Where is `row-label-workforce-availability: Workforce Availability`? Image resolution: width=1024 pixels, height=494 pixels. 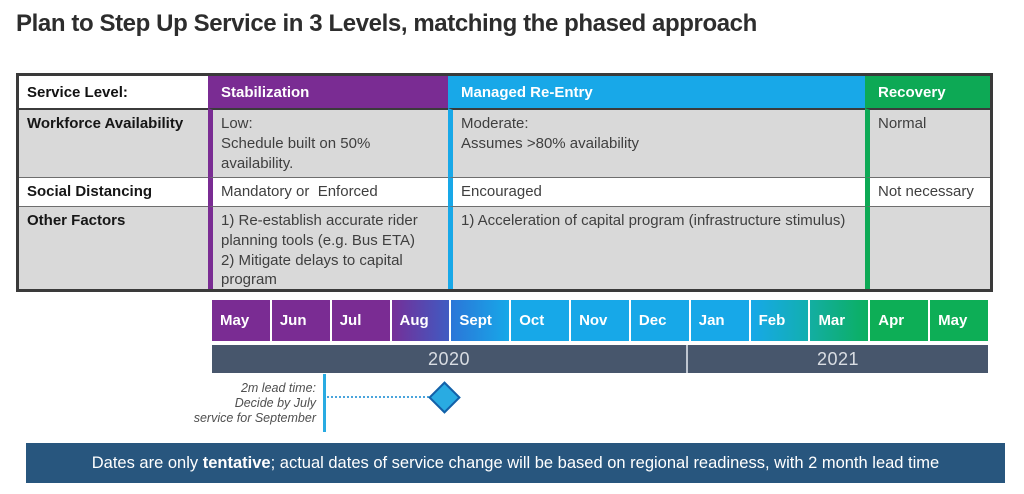 row-label-workforce-availability: Workforce Availability is located at coordinates (113, 142).